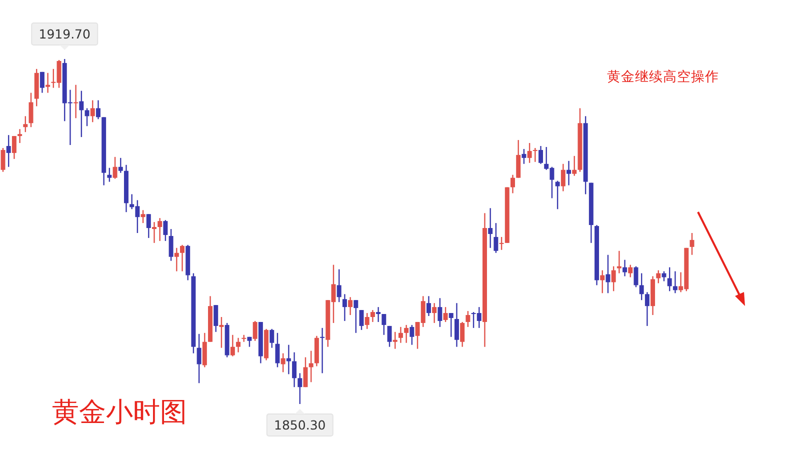  What do you see at coordinates (64, 34) in the screenshot?
I see `annotation: 1919.70` at bounding box center [64, 34].